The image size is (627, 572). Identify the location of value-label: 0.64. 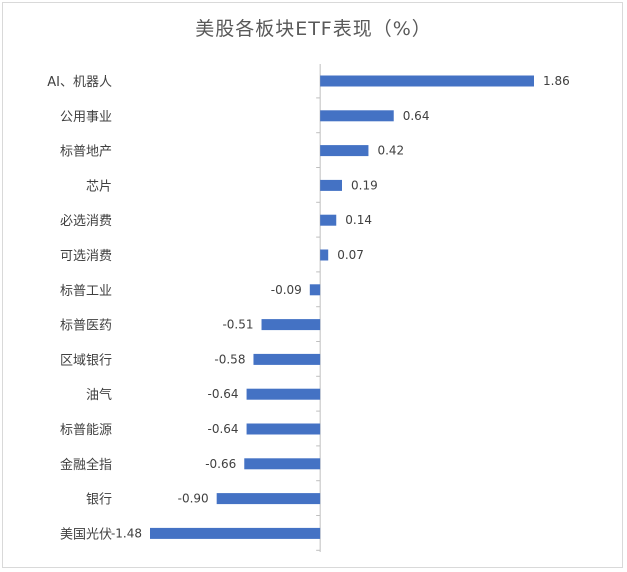
(416, 116).